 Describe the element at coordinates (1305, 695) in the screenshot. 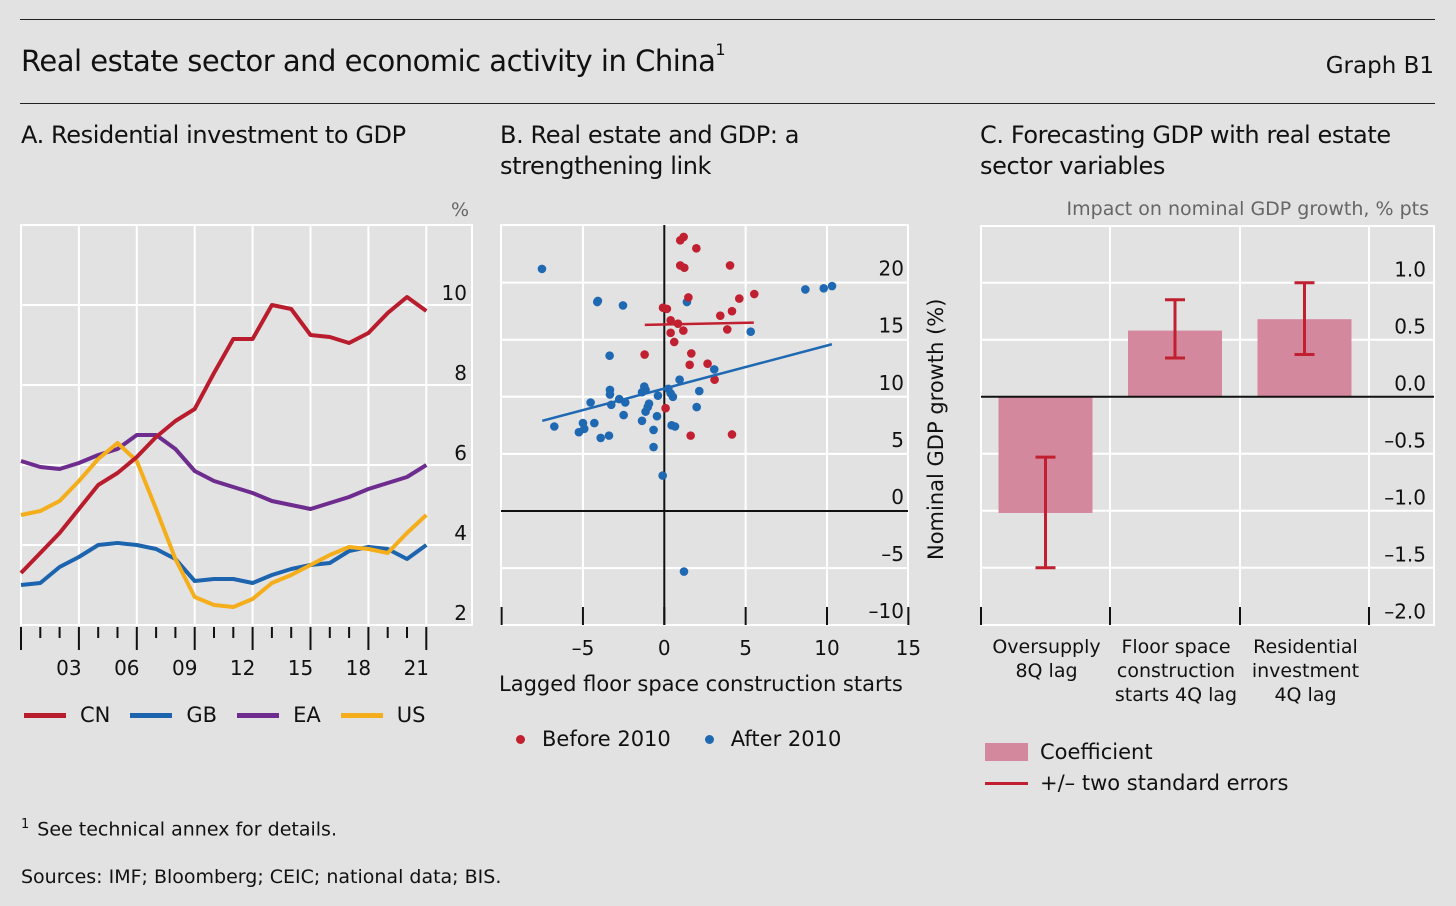

I see `category-label: 4Q lag` at that location.